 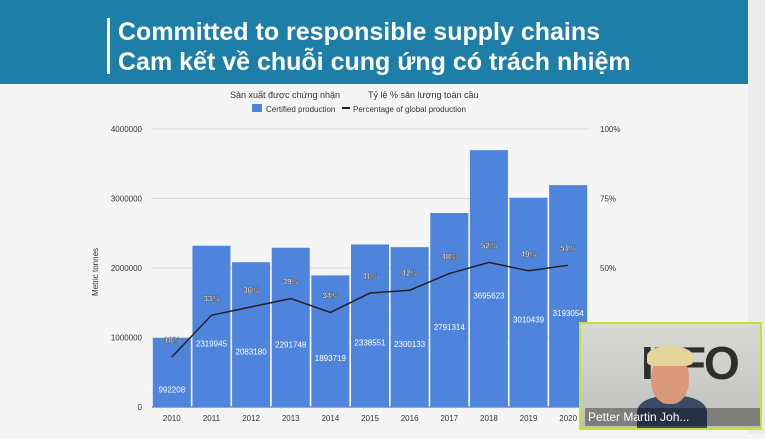 What do you see at coordinates (529, 418) in the screenshot?
I see `x-tick-label: 2019` at bounding box center [529, 418].